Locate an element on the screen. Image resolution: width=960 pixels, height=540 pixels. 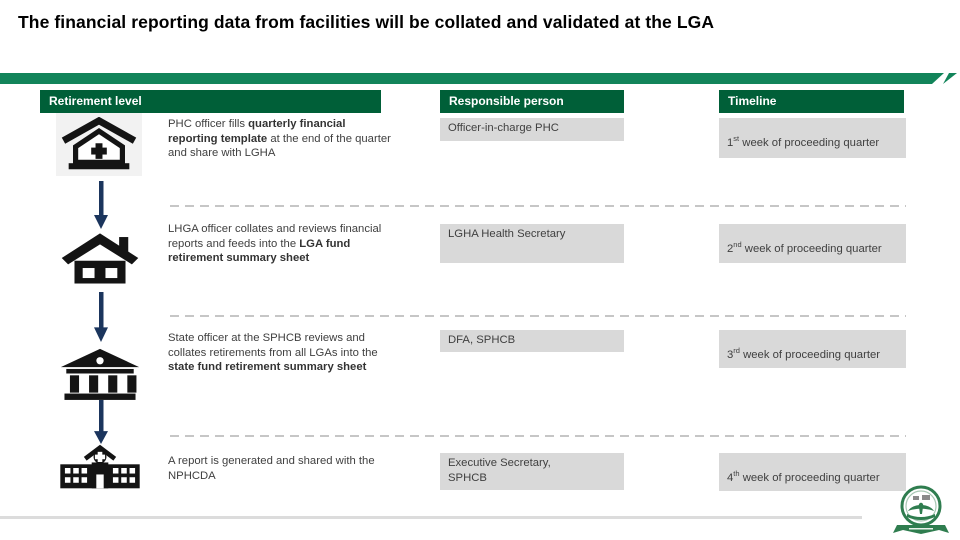
timeline-cell: 2nd week of proceeding quarter is located at coordinates (812, 243).